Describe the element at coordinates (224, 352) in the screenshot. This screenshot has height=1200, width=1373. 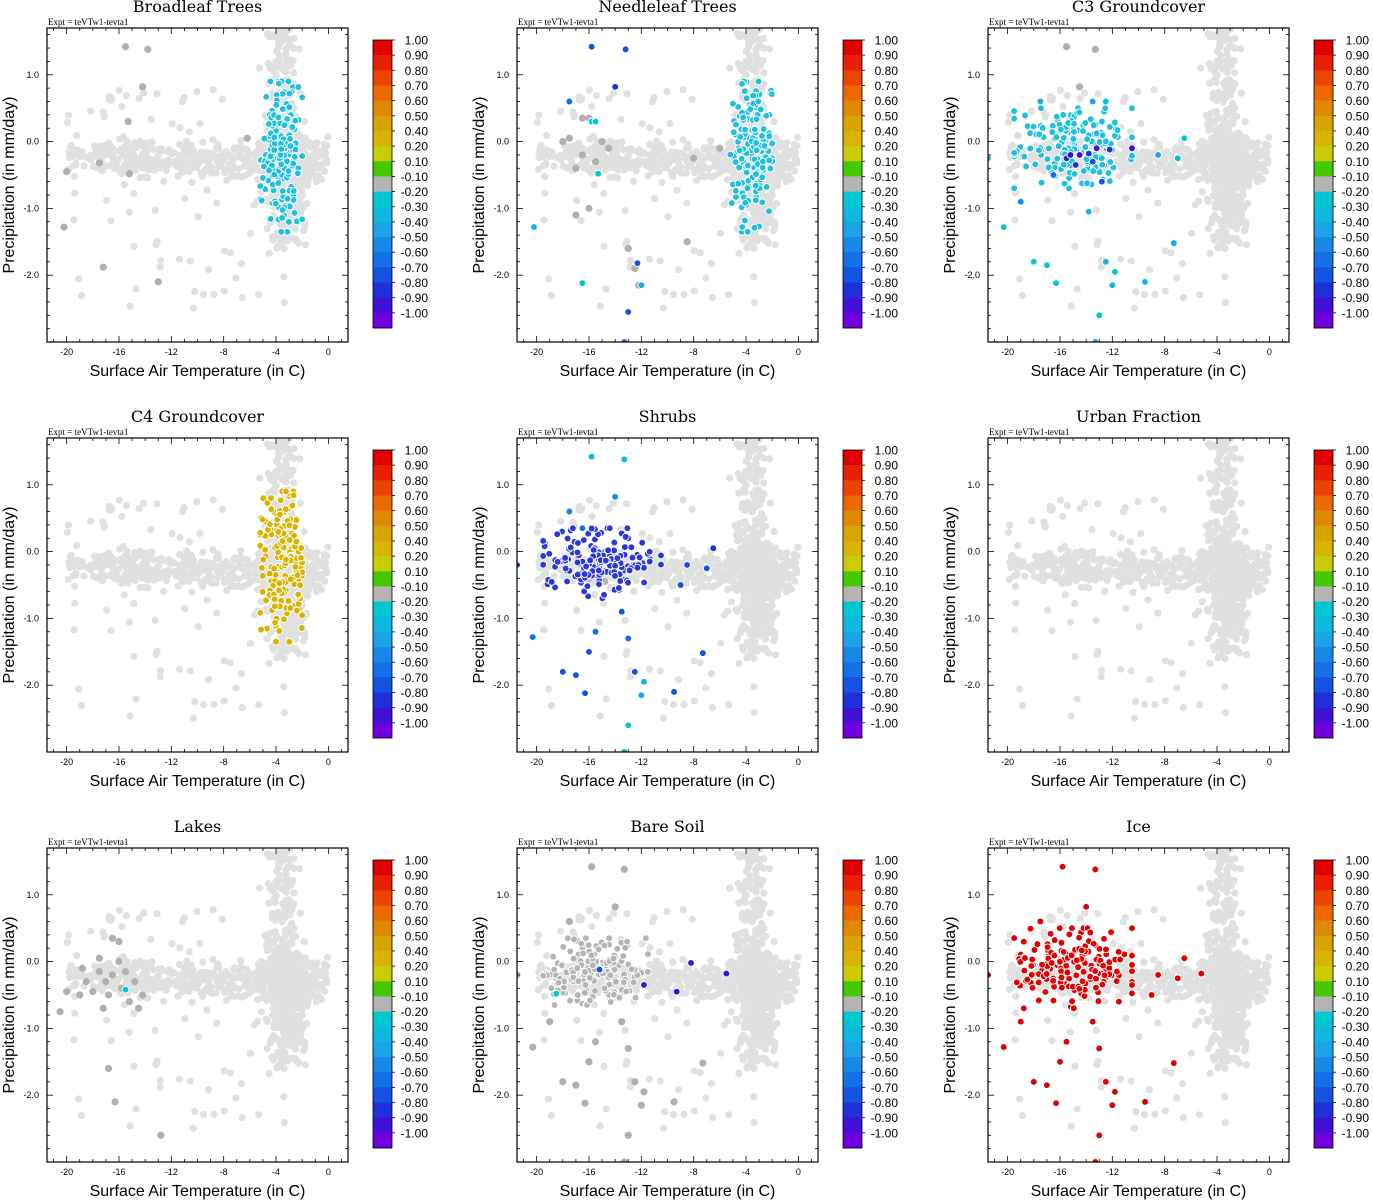
I see `x-tick-label: -8` at that location.